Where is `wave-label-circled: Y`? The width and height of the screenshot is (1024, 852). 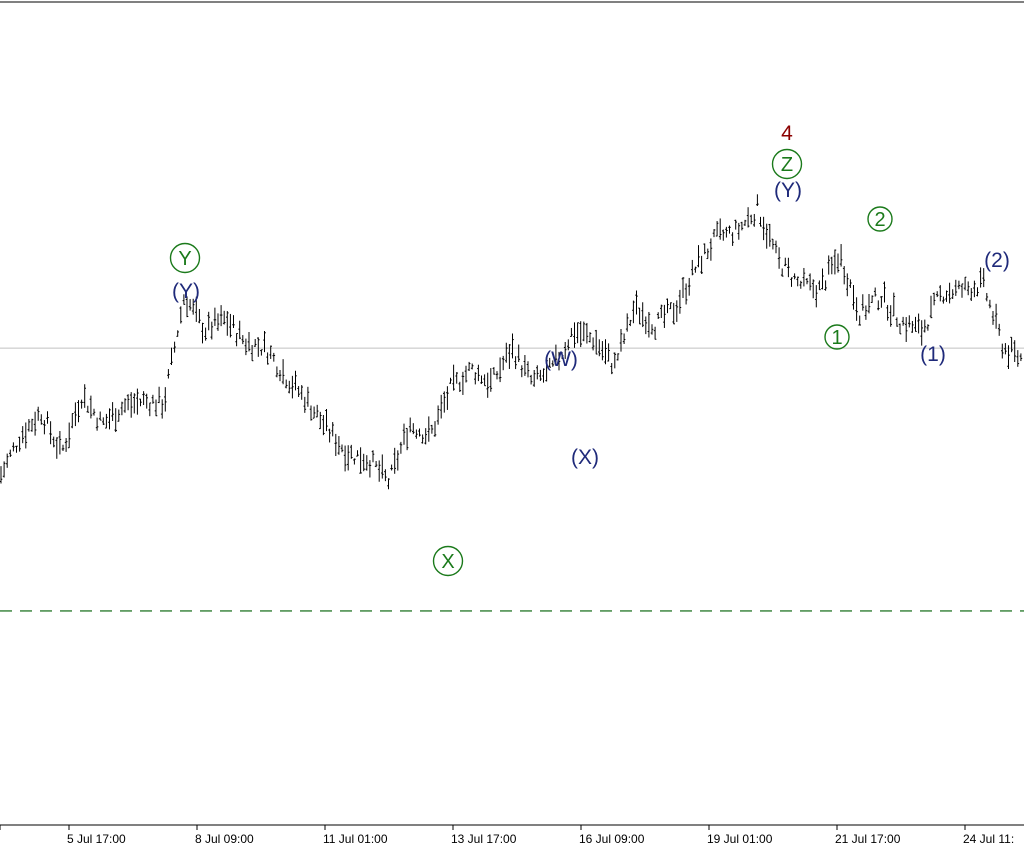
wave-label-circled: Y is located at coordinates (185, 258).